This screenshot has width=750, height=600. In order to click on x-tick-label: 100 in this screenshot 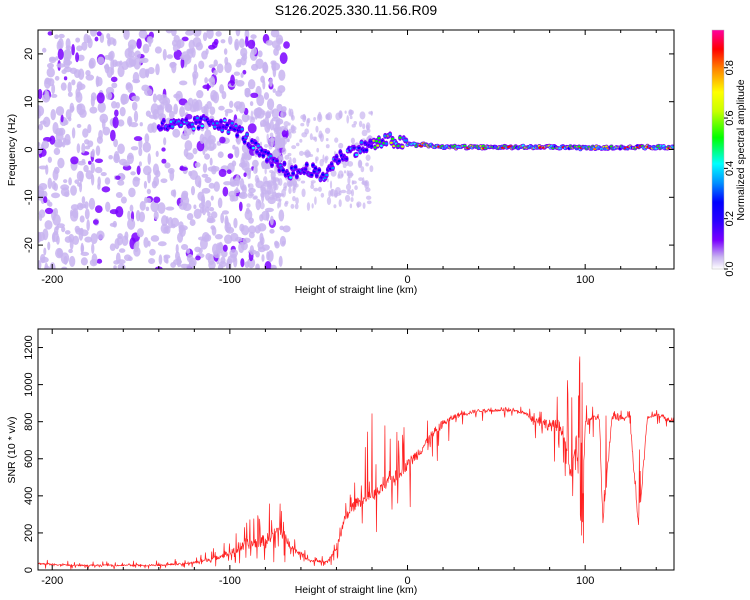, I will do `click(585, 280)`.